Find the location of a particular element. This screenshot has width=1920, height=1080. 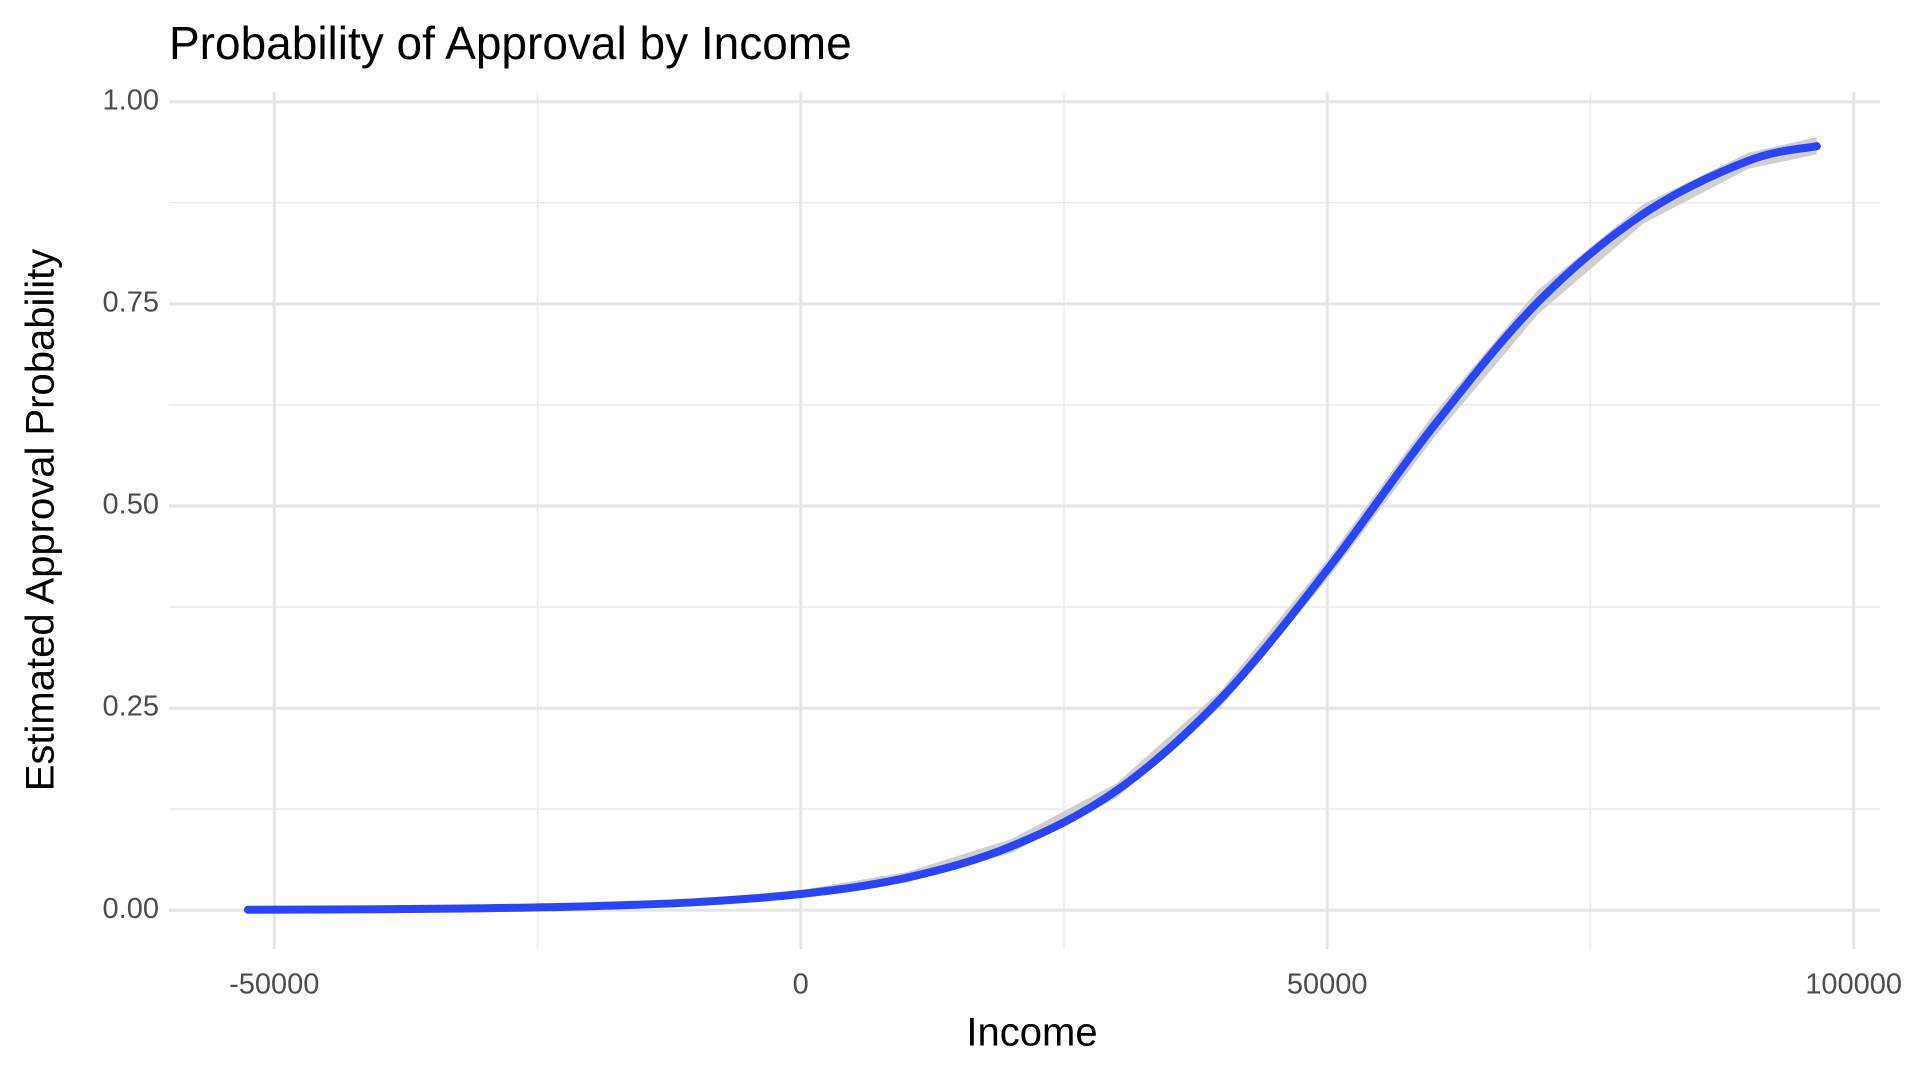

x-tick-label: -50000 is located at coordinates (274, 985).